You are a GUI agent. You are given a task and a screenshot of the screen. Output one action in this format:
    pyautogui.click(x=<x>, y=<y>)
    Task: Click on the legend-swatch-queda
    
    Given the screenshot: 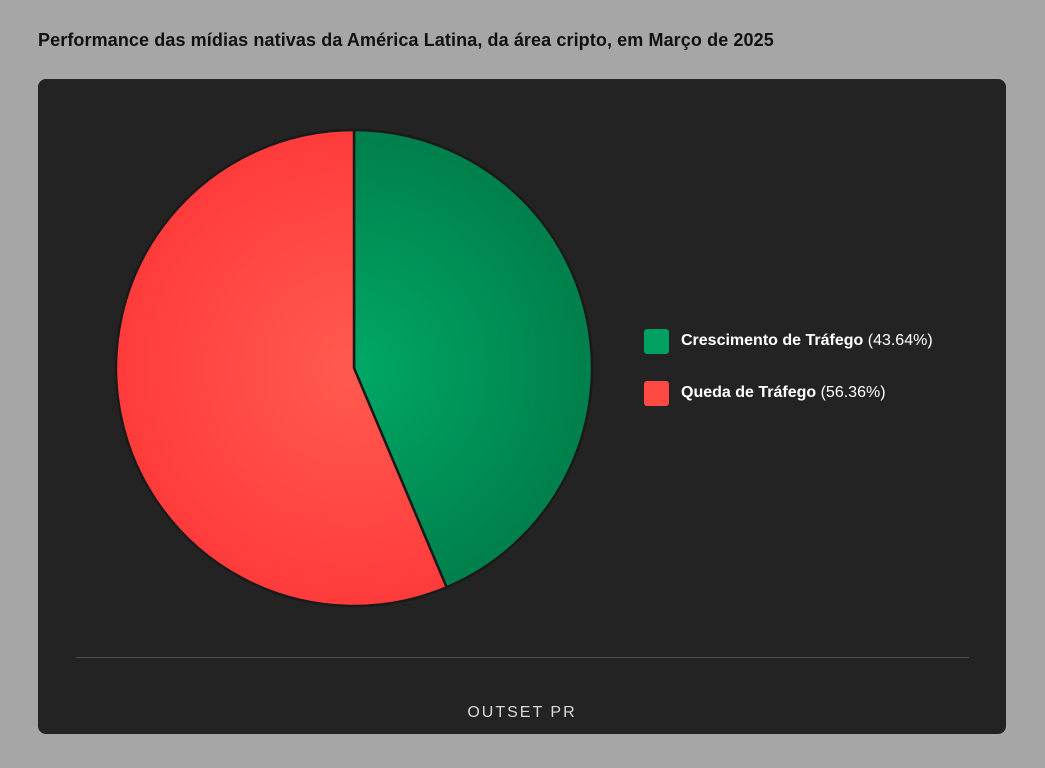 What is the action you would take?
    pyautogui.click(x=656, y=393)
    